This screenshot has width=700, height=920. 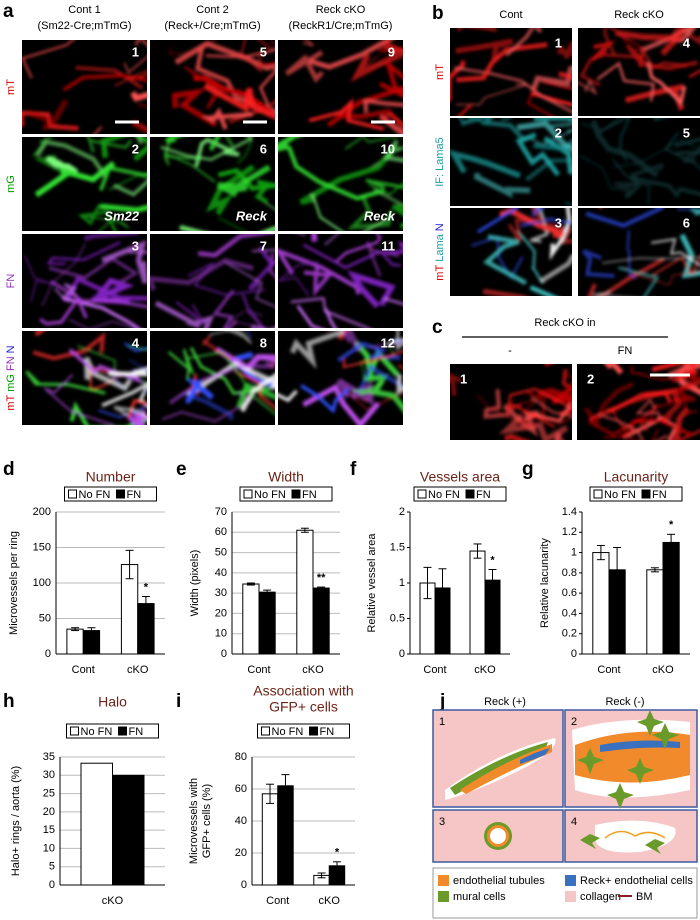 What do you see at coordinates (207, 821) in the screenshot?
I see `y-axis-label: GFP+ cells (%)` at bounding box center [207, 821].